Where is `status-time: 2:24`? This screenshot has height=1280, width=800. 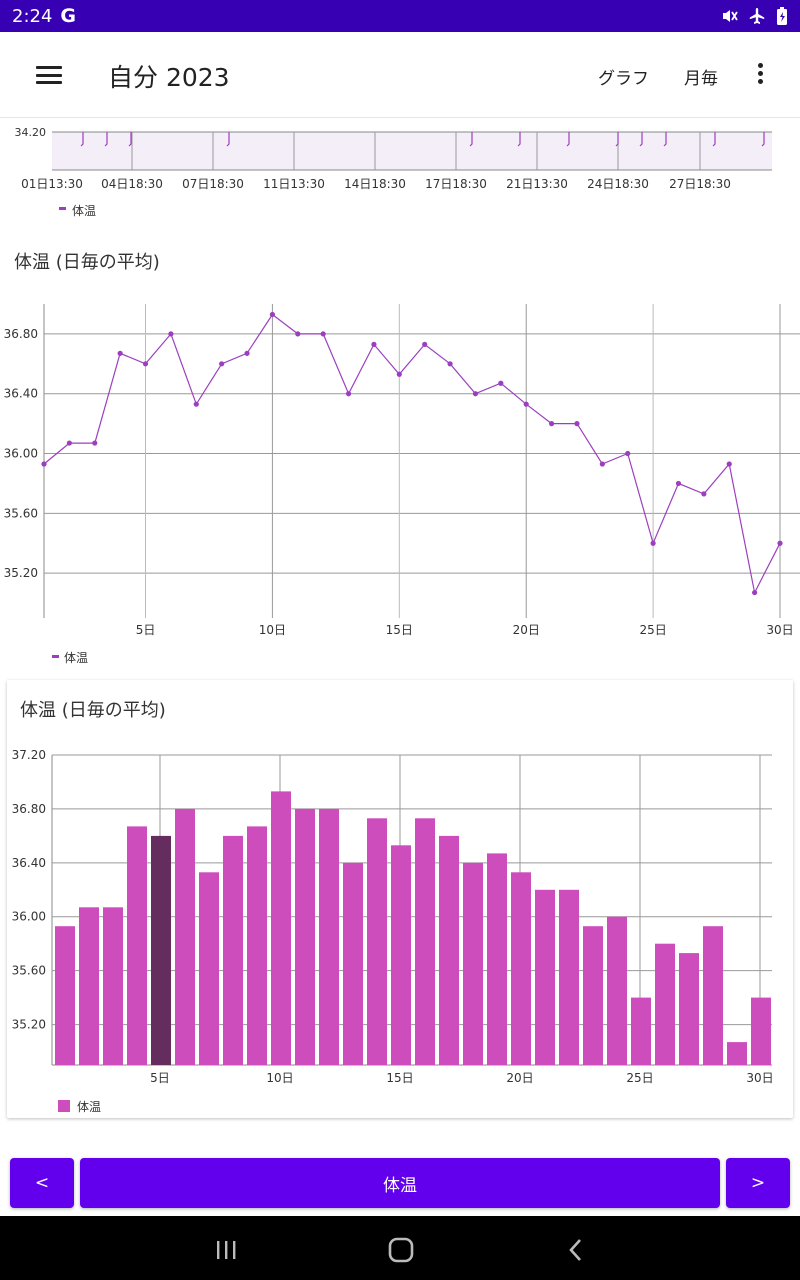
status-time: 2:24 is located at coordinates (32, 16).